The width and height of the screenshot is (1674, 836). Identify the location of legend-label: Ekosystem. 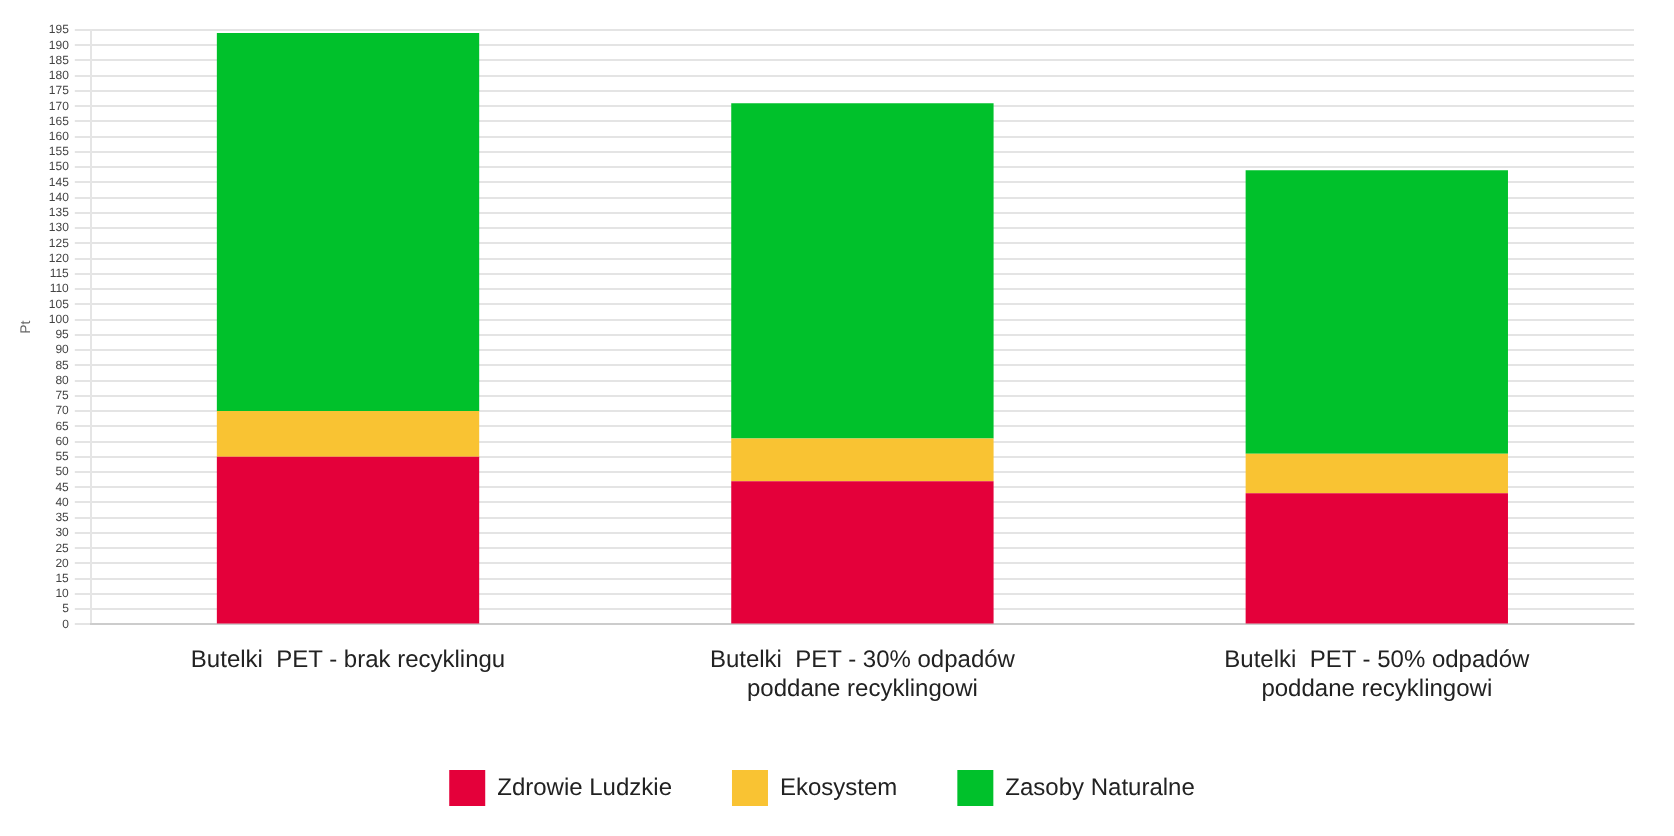
(838, 786).